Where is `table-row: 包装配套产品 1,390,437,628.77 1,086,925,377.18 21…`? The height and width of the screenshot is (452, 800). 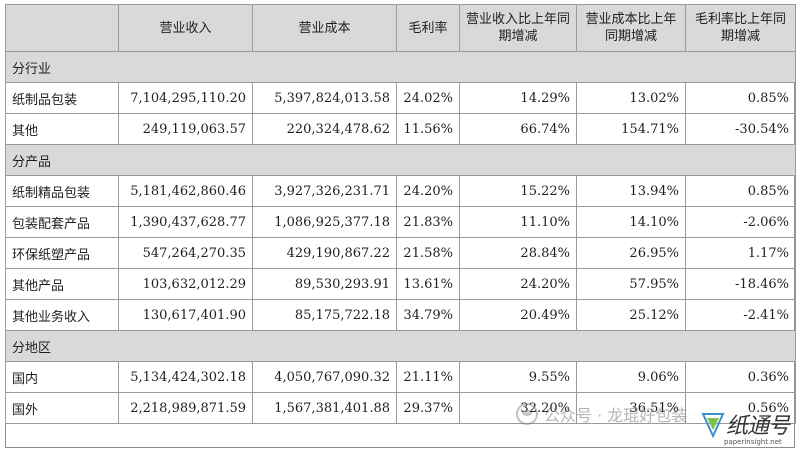 table-row: 包装配套产品 1,390,437,628.77 1,086,925,377.18 21… is located at coordinates (400, 222).